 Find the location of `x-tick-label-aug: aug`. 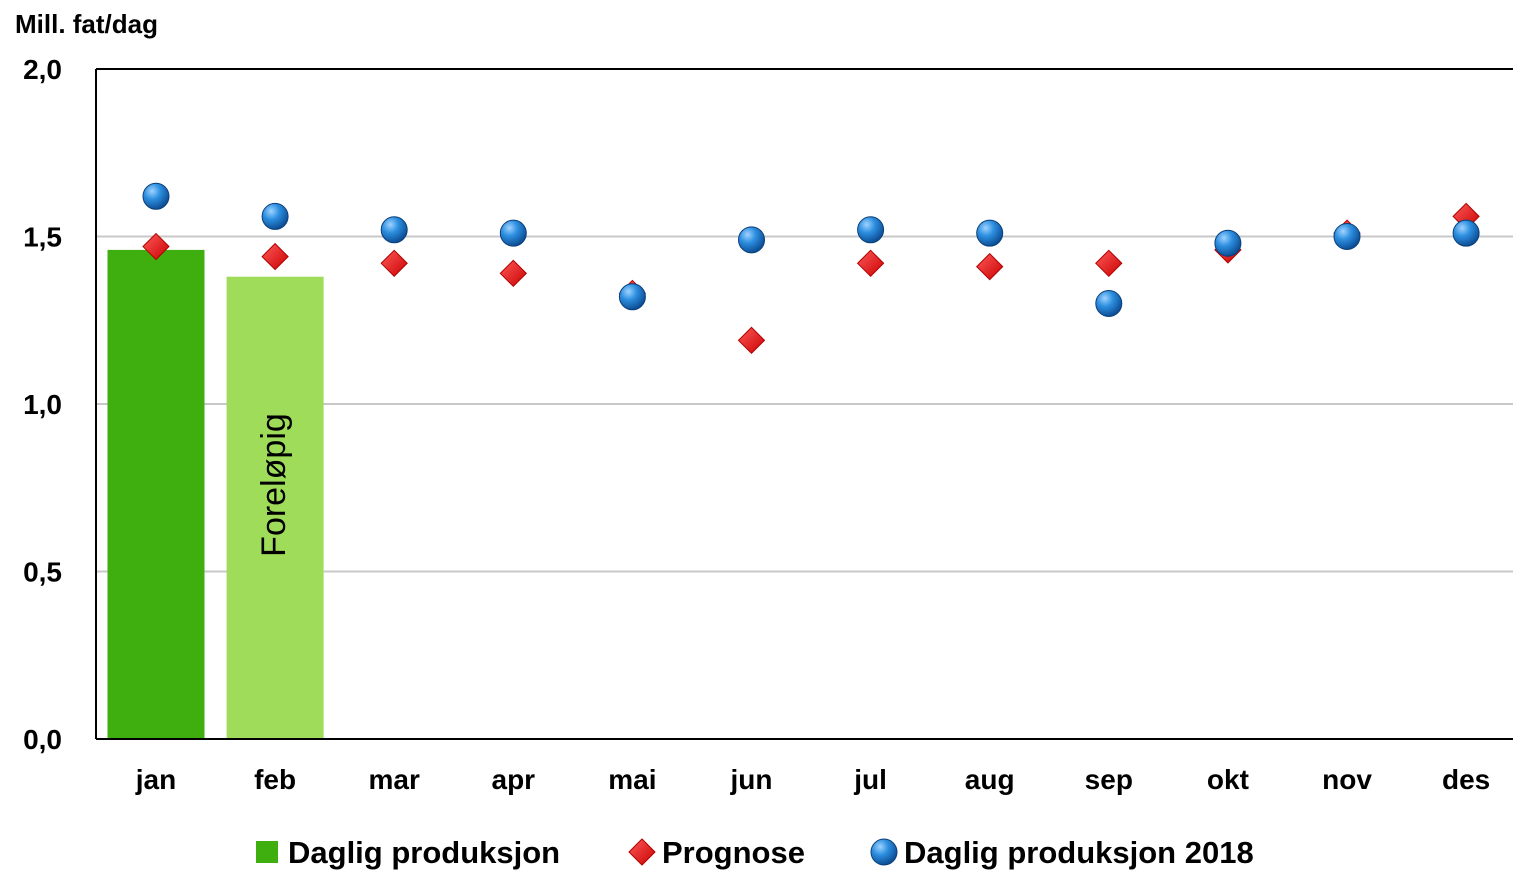

x-tick-label-aug: aug is located at coordinates (990, 779).